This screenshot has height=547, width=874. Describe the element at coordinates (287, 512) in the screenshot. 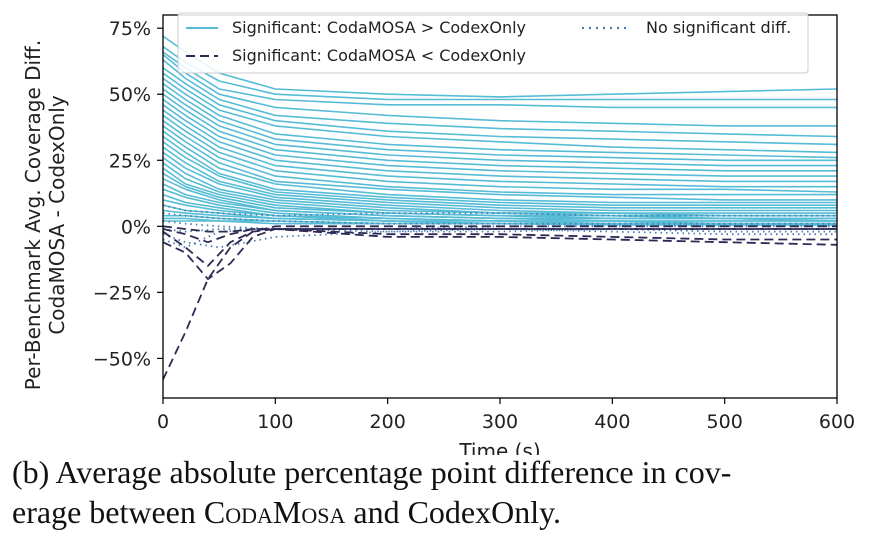

I see `caption-part-3: M` at that location.